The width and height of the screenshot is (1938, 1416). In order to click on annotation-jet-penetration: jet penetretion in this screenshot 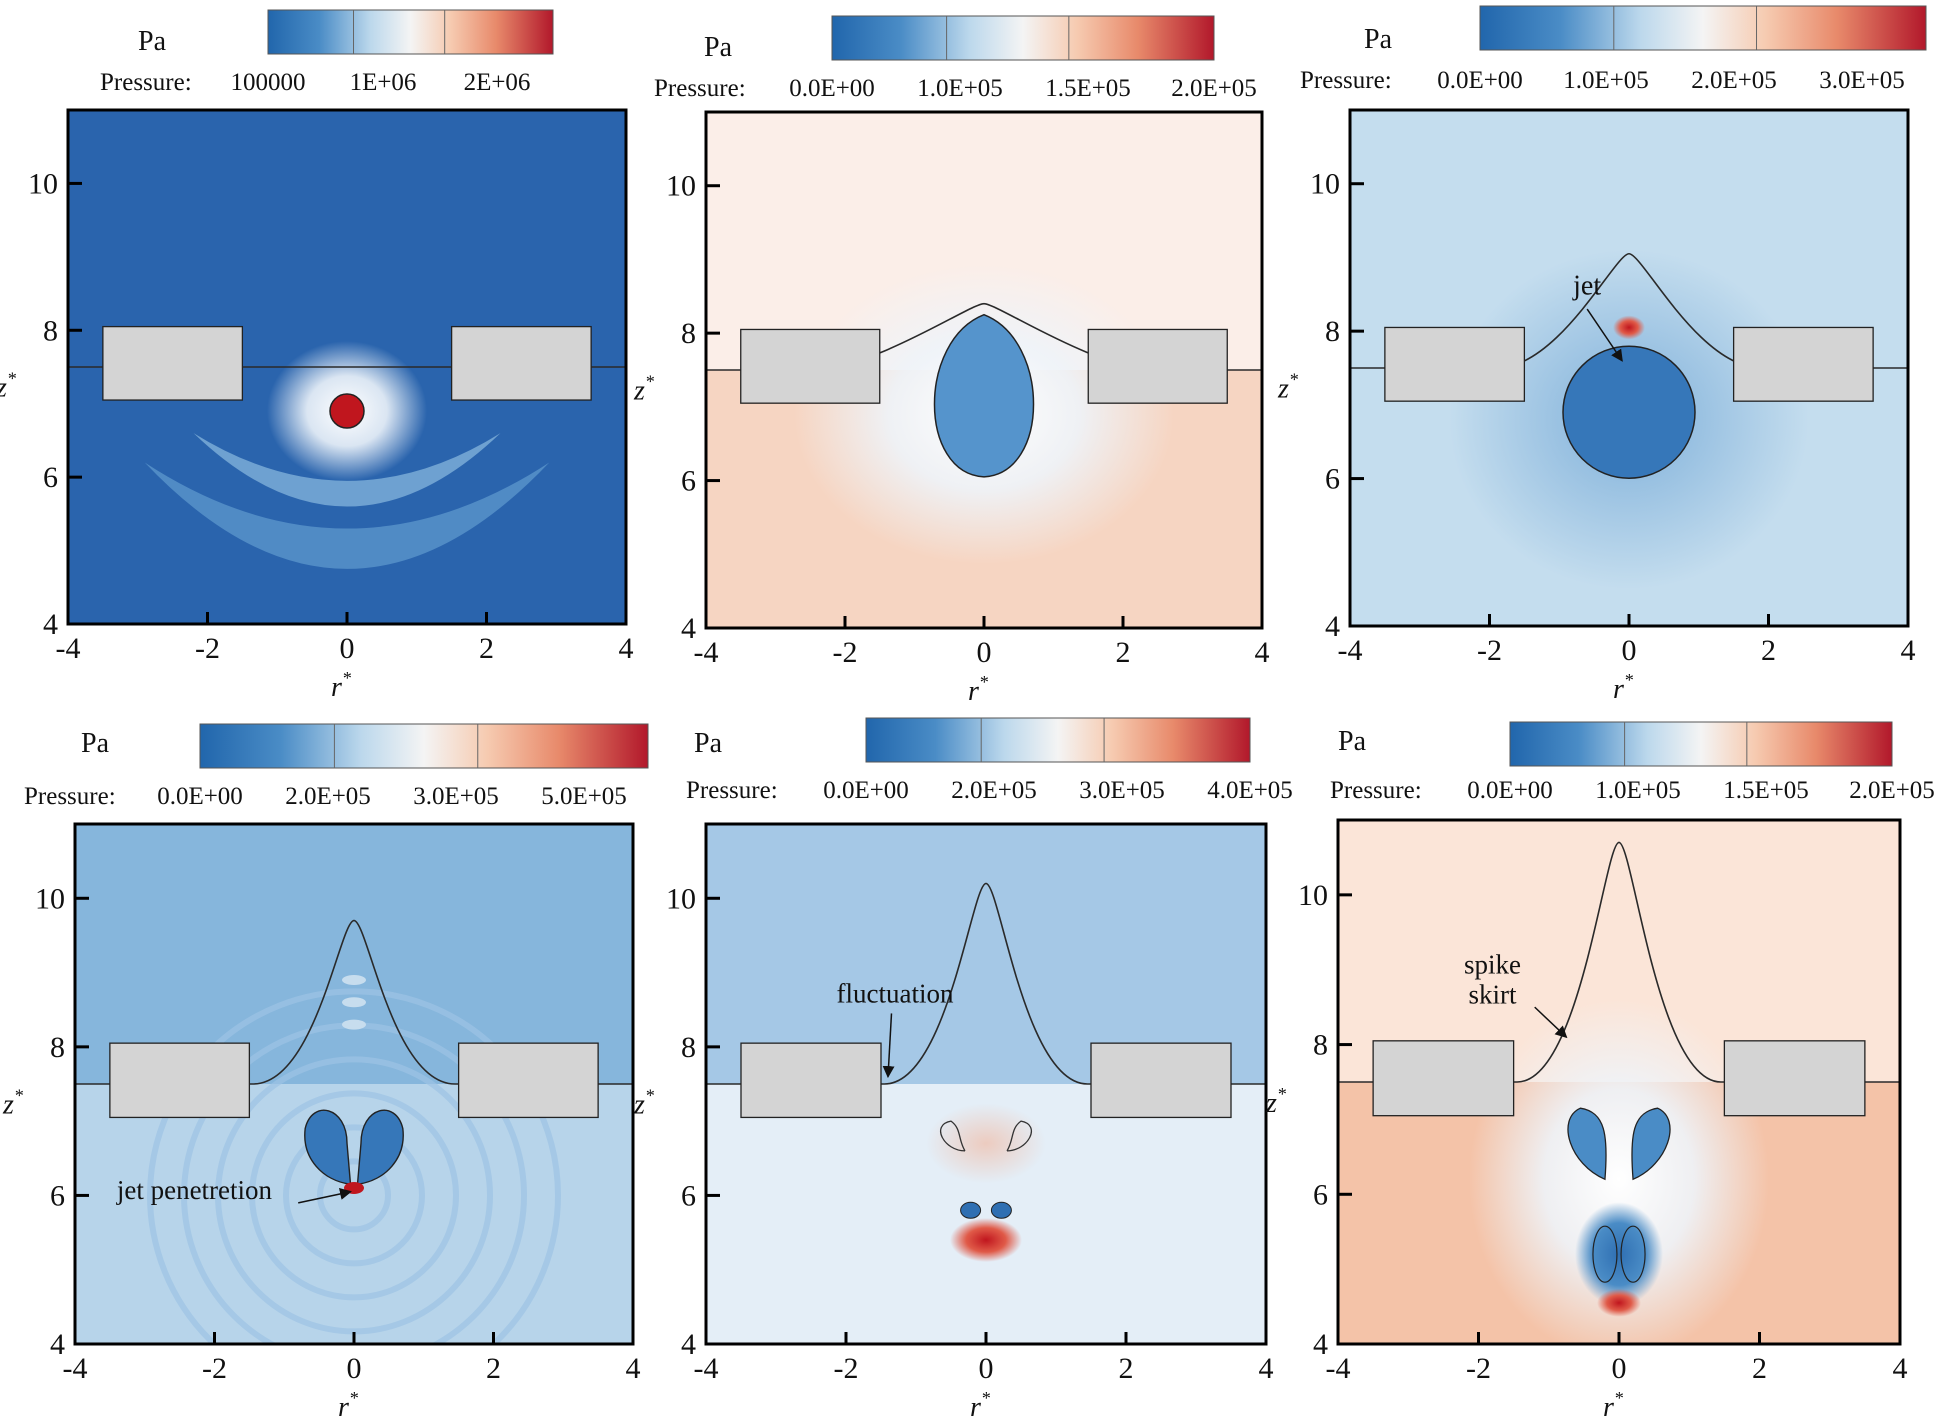, I will do `click(194, 1190)`.